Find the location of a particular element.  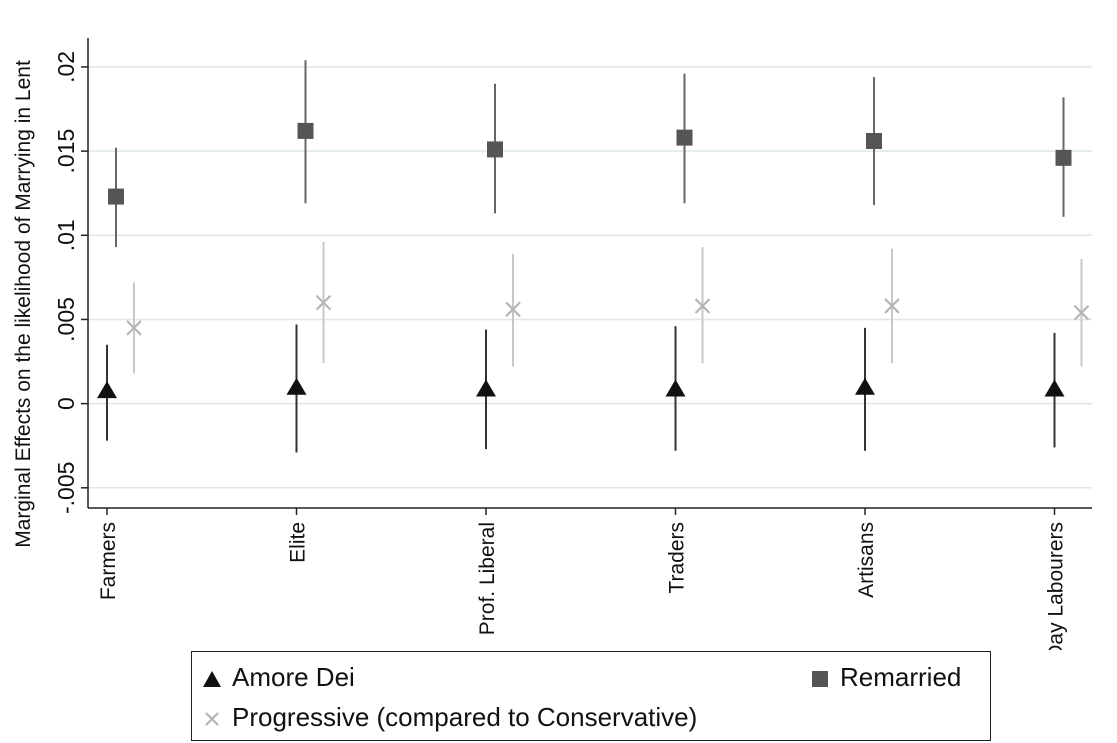

legend-item-remarried: Remarried is located at coordinates (885, 677).